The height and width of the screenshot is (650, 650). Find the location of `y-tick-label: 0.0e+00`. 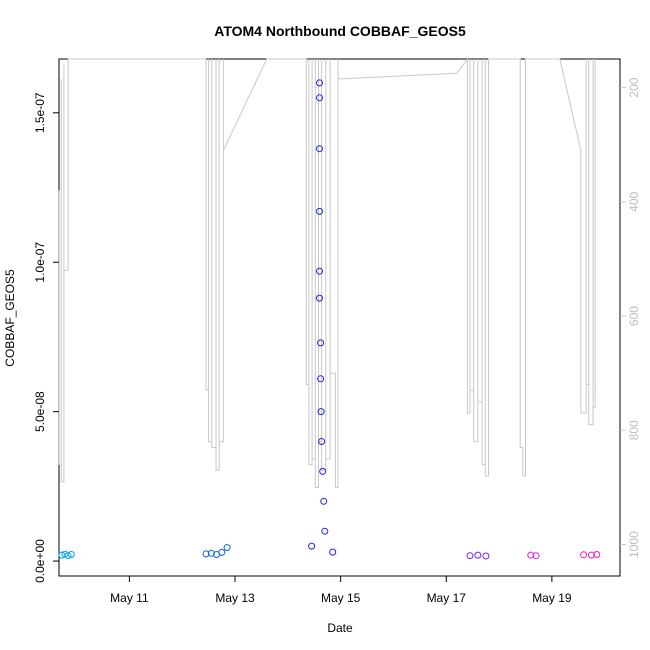

y-tick-label: 0.0e+00 is located at coordinates (40, 561).